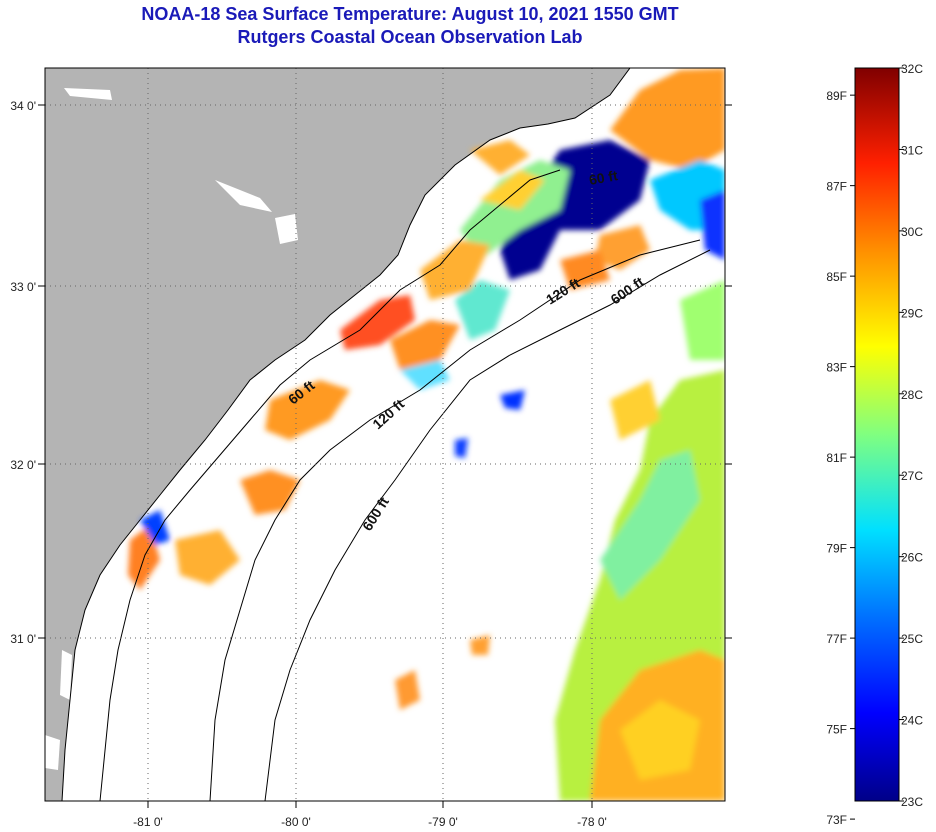  I want to click on colorbar-label-c: 26C, so click(912, 558).